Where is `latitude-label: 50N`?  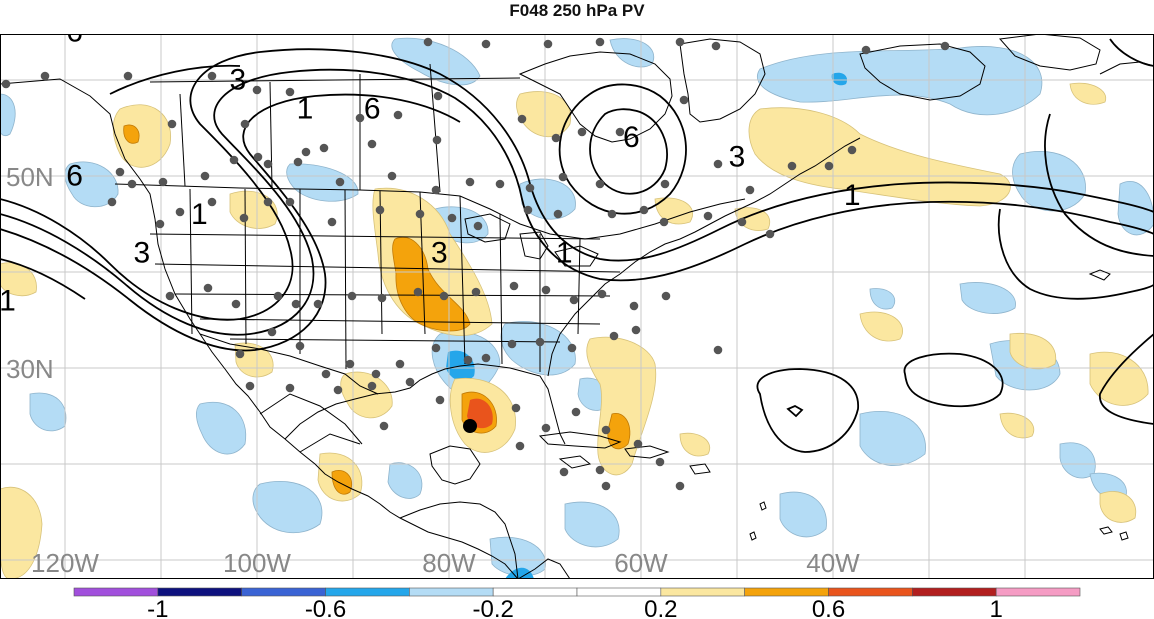 latitude-label: 50N is located at coordinates (30, 177).